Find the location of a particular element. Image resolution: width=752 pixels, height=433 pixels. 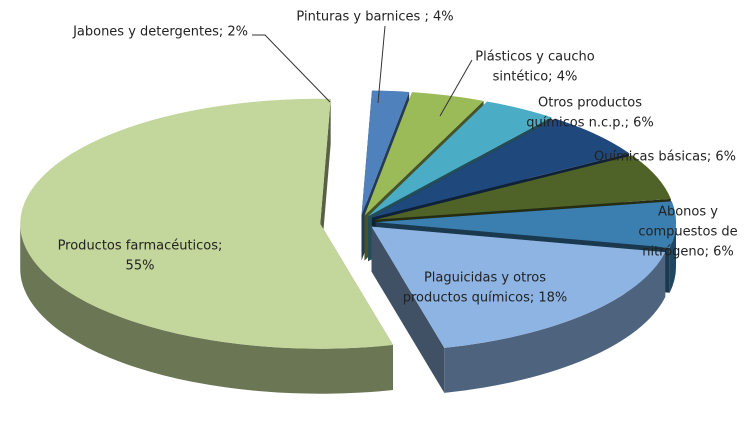

data-label: sintético; 4% is located at coordinates (535, 77).